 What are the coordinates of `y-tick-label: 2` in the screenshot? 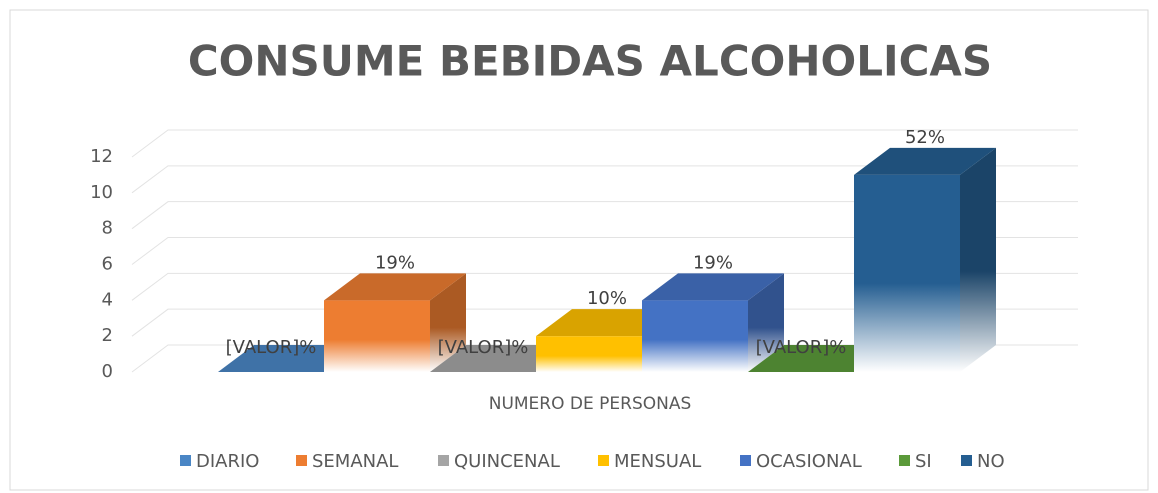 It's located at (107, 335).